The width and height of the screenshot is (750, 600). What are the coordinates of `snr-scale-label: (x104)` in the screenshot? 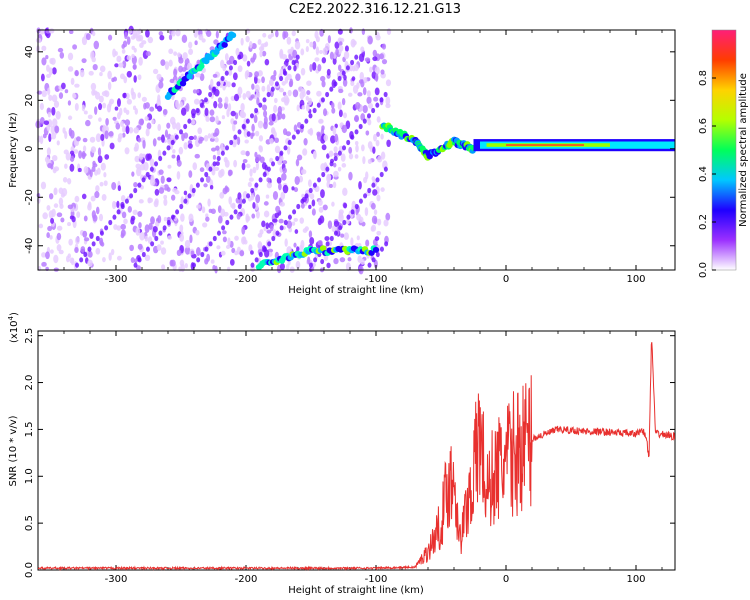 It's located at (13, 327).